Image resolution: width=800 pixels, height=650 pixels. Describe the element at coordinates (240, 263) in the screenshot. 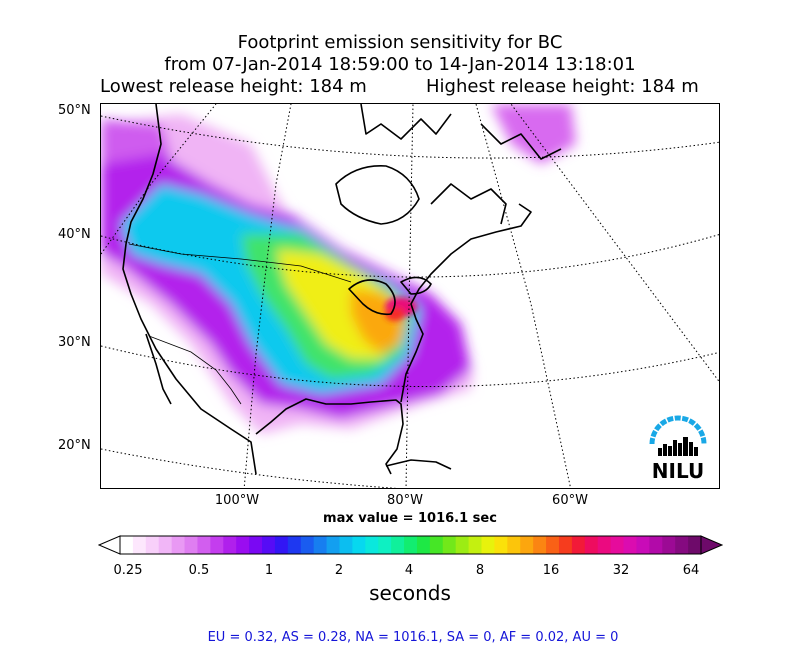

I see `us-canada-border` at that location.